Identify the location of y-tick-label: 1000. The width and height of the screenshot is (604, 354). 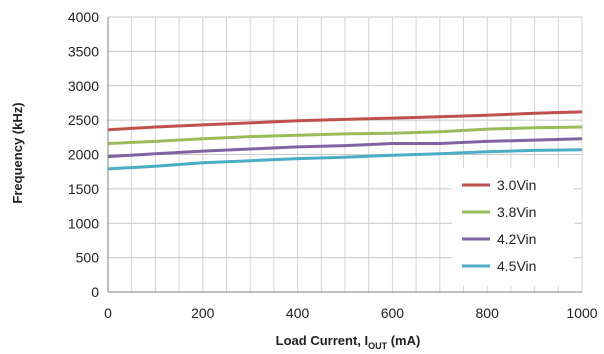
(83, 223).